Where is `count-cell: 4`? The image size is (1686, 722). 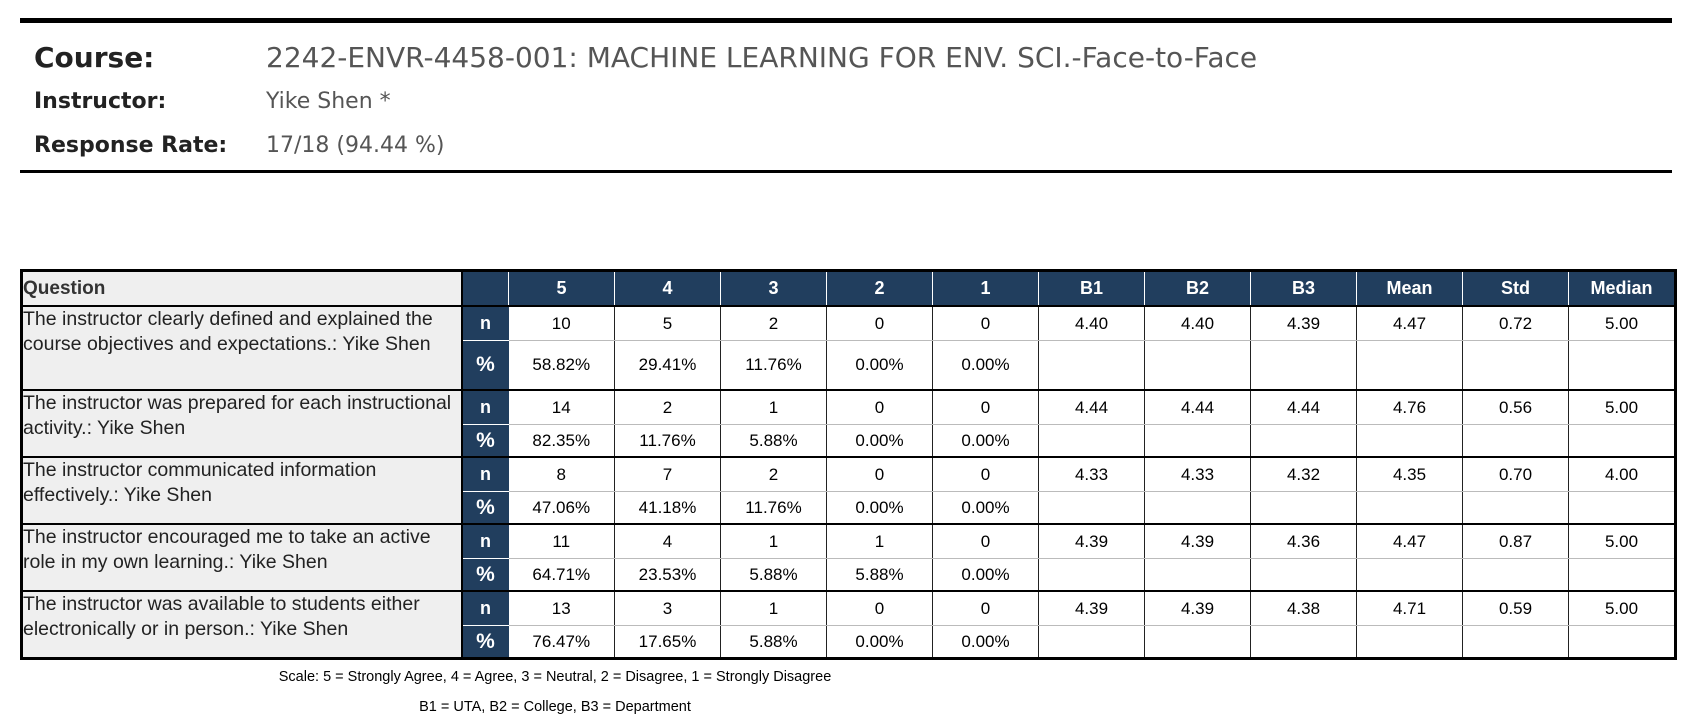
count-cell: 4 is located at coordinates (667, 541).